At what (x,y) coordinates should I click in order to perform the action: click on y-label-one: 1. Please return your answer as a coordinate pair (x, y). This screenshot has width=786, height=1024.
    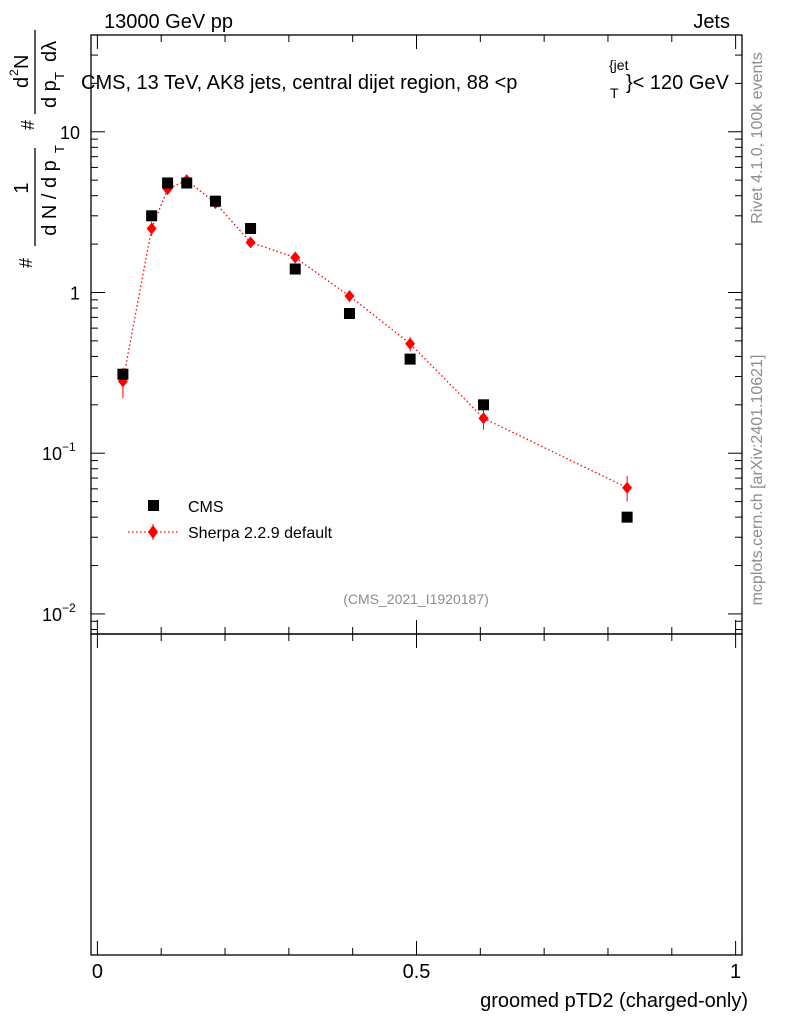
    Looking at the image, I should click on (22, 187).